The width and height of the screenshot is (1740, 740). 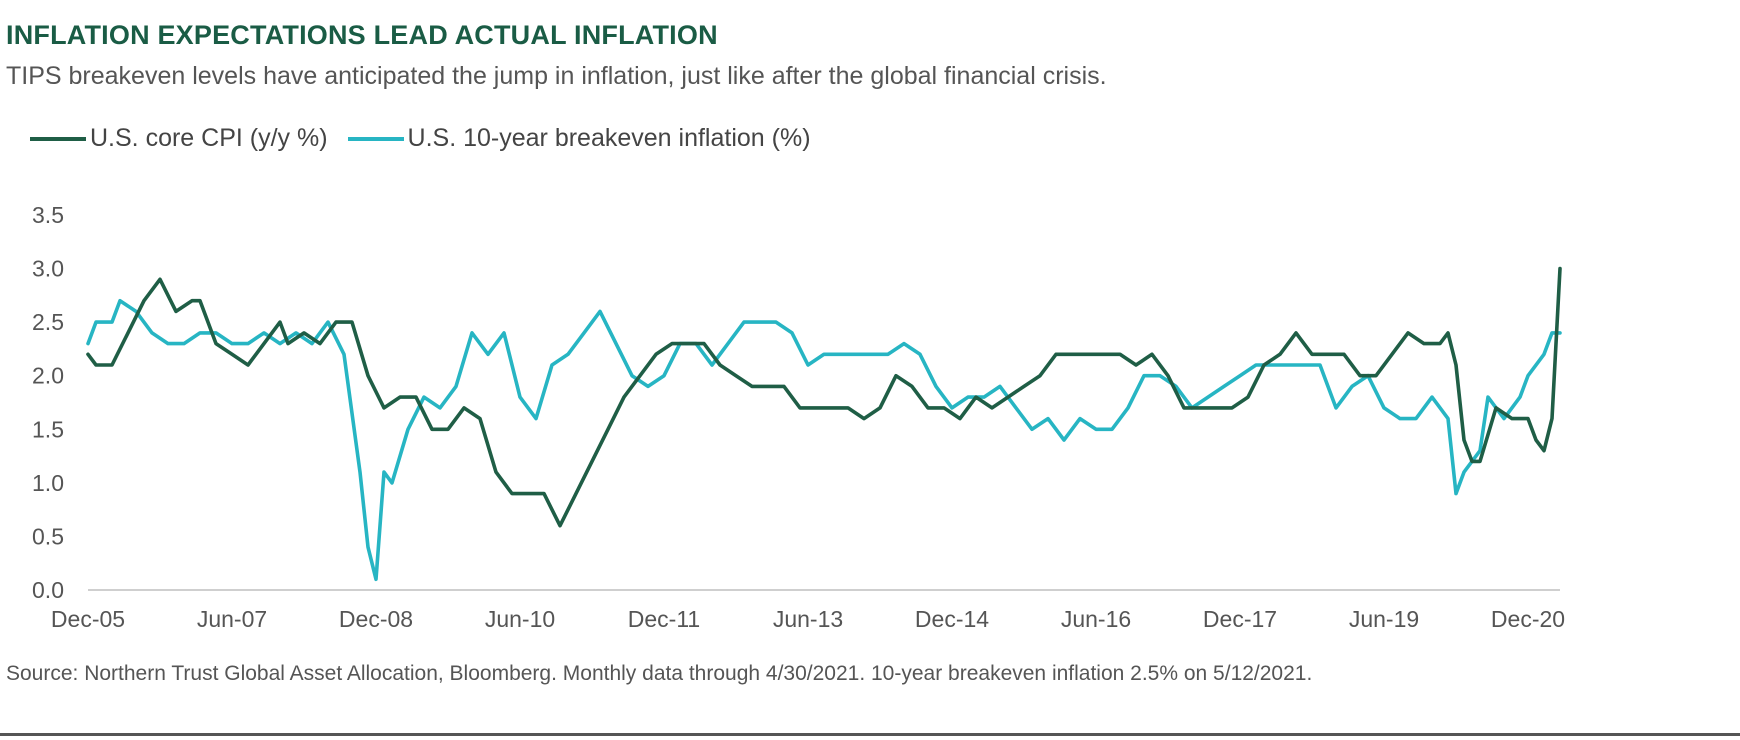 I want to click on x-tick-label: Dec-11, so click(x=664, y=619).